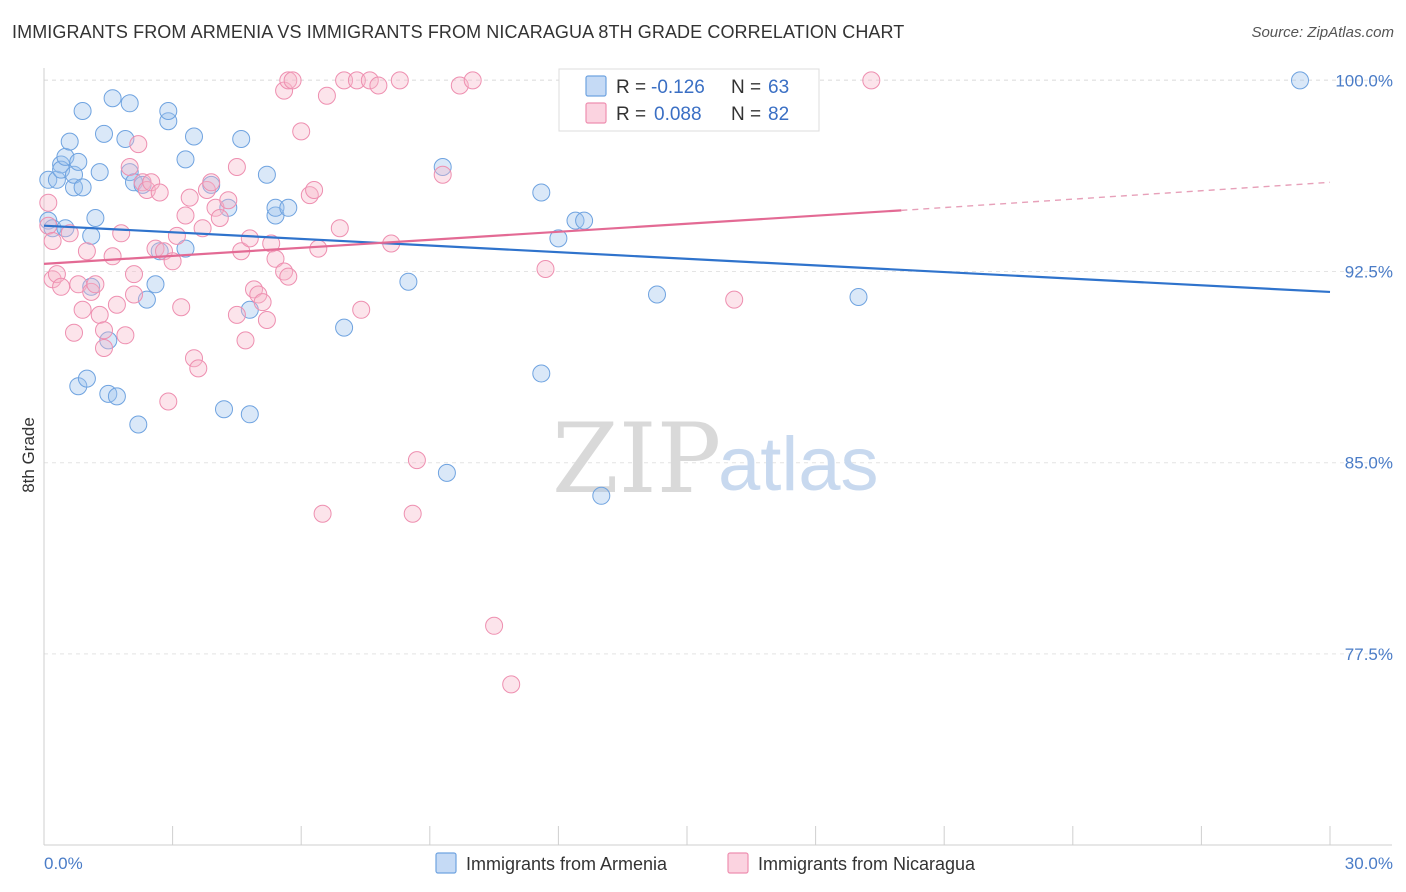 This screenshot has height=892, width=1406. Describe the element at coordinates (631, 87) in the screenshot. I see `legend-r-label-armenia: R =` at that location.